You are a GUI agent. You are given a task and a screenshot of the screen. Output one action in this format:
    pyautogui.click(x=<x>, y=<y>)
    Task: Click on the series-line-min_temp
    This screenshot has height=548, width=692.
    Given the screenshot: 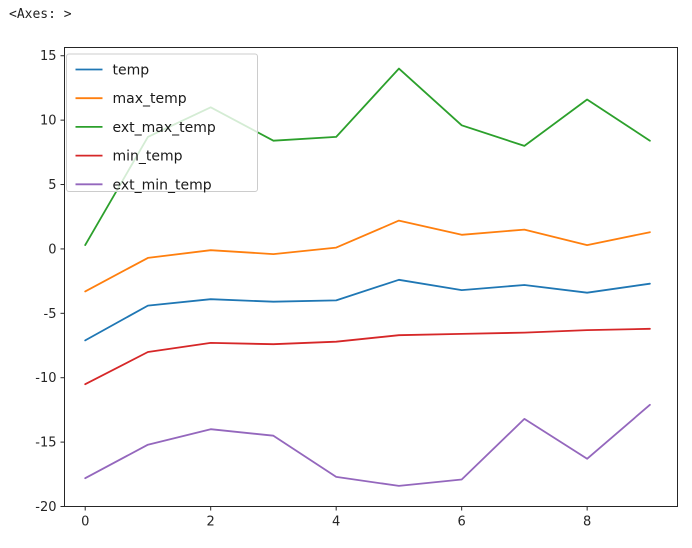 What is the action you would take?
    pyautogui.click(x=367, y=356)
    